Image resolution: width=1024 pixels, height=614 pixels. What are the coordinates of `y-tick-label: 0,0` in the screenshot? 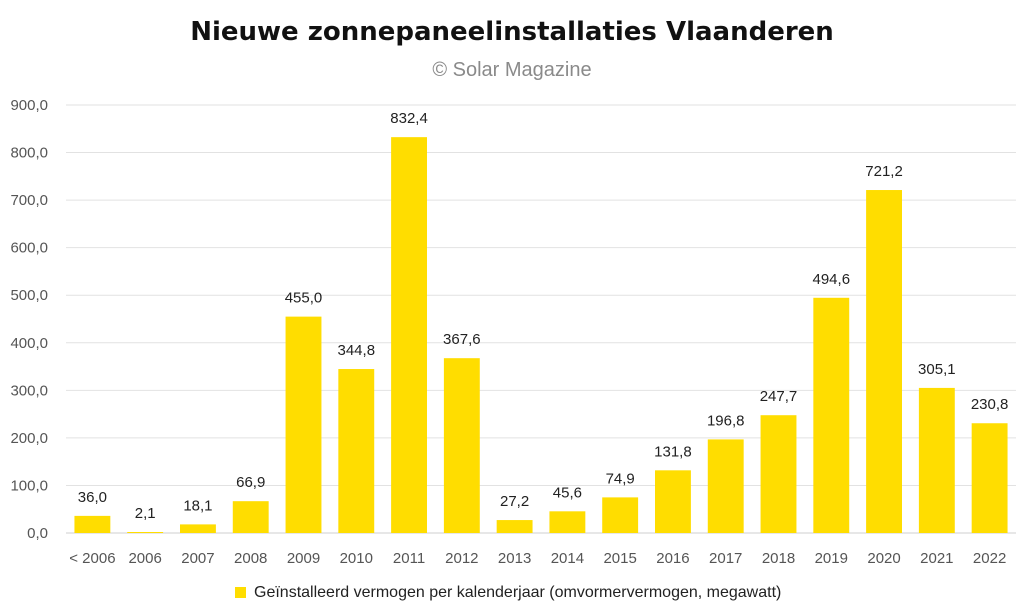 It's located at (37, 533).